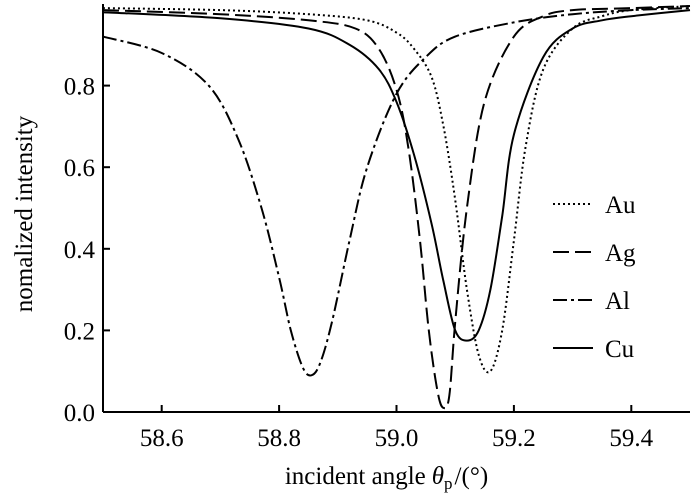 This screenshot has width=700, height=502. Describe the element at coordinates (514, 438) in the screenshot. I see `x-tick-label: 59.2` at that location.